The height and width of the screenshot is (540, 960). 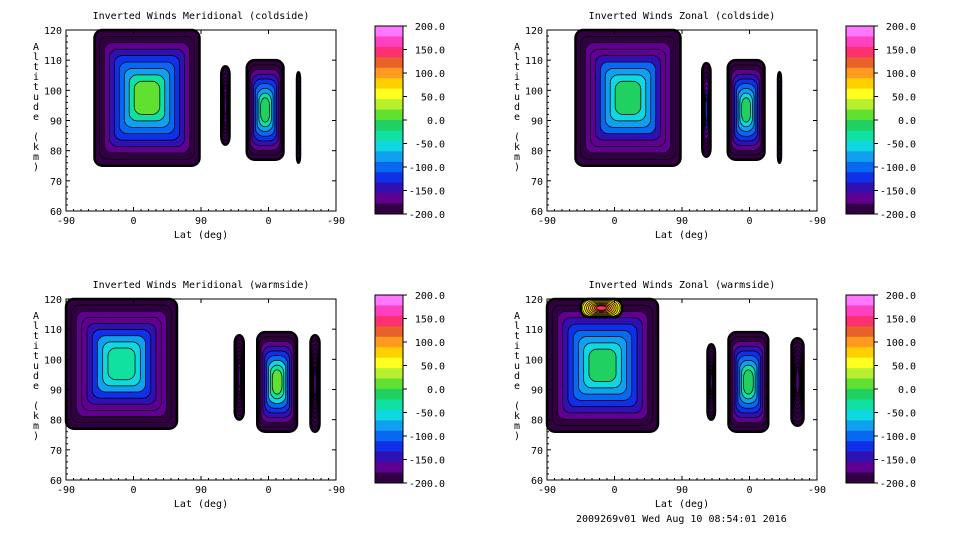 What do you see at coordinates (898, 192) in the screenshot?
I see `colorbar-label: -150.0` at bounding box center [898, 192].